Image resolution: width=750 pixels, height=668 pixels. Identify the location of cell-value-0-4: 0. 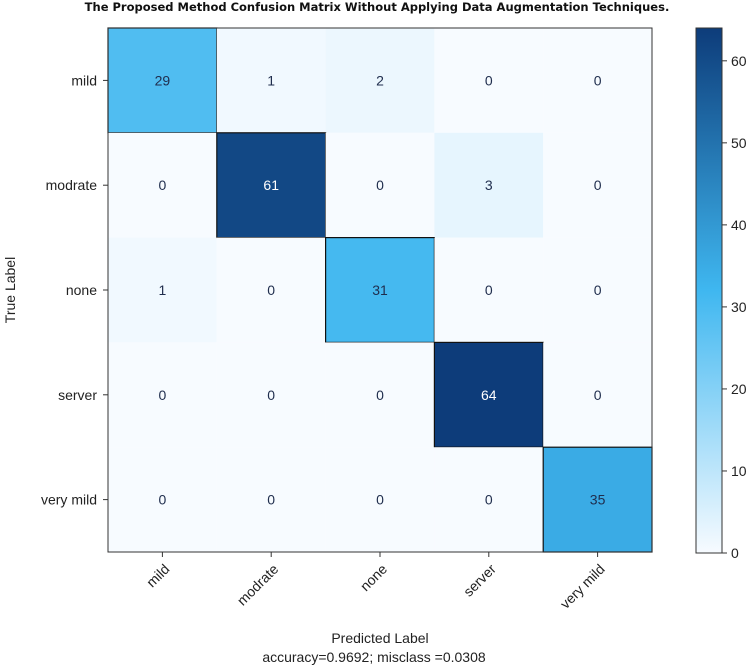
(598, 80).